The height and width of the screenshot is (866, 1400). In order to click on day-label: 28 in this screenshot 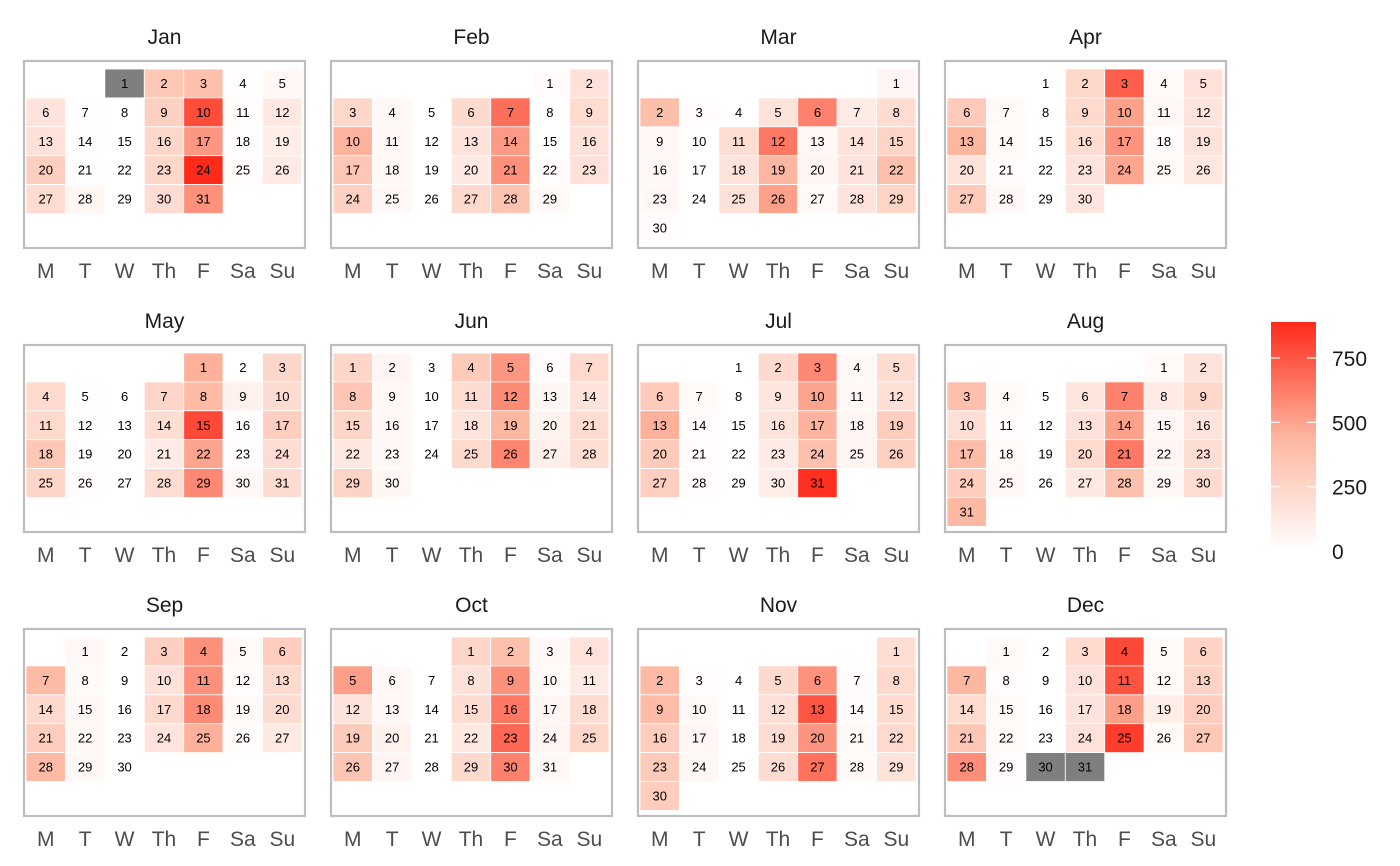, I will do `click(699, 483)`.